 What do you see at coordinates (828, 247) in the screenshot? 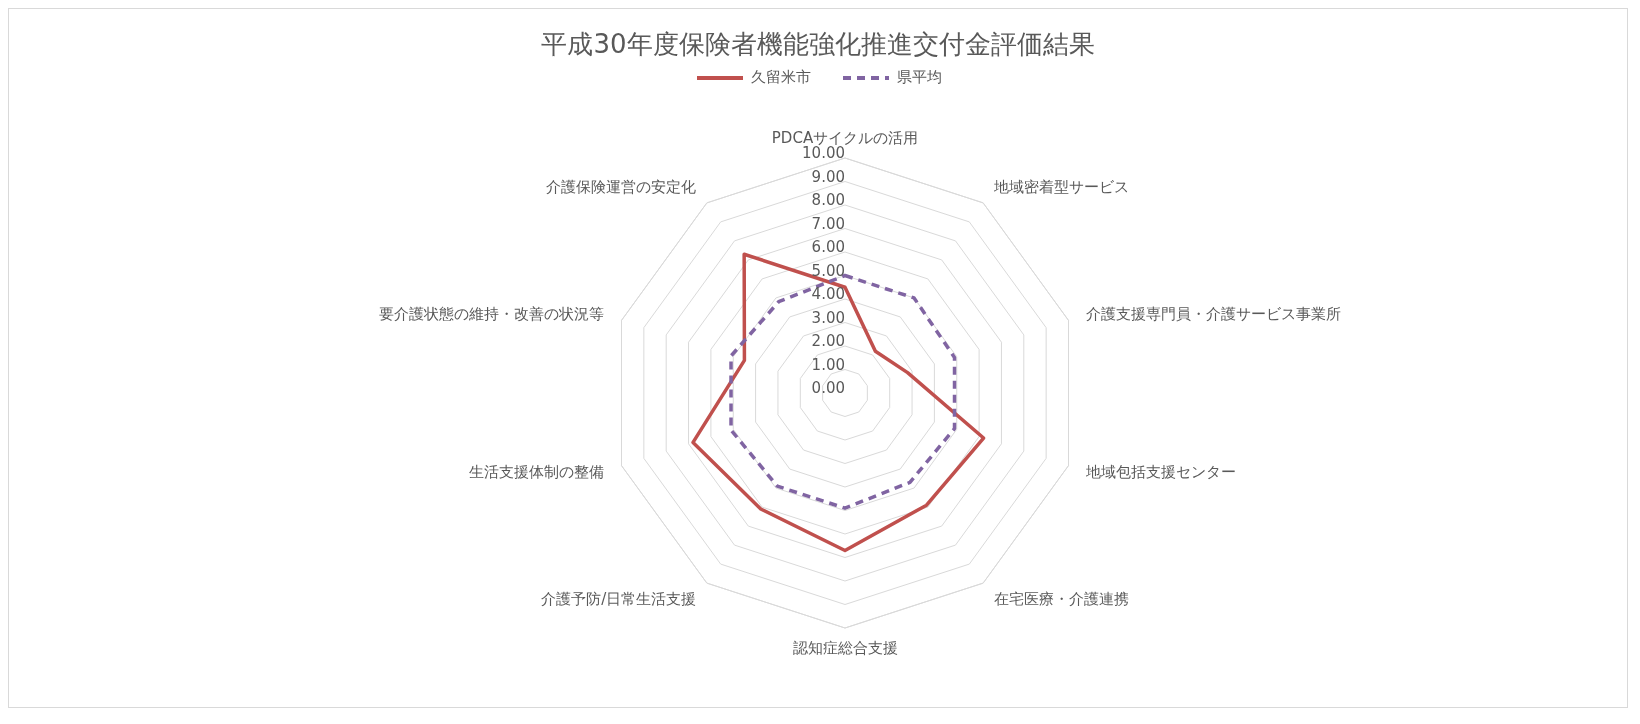
I see `y-tick-label: 6.00` at bounding box center [828, 247].